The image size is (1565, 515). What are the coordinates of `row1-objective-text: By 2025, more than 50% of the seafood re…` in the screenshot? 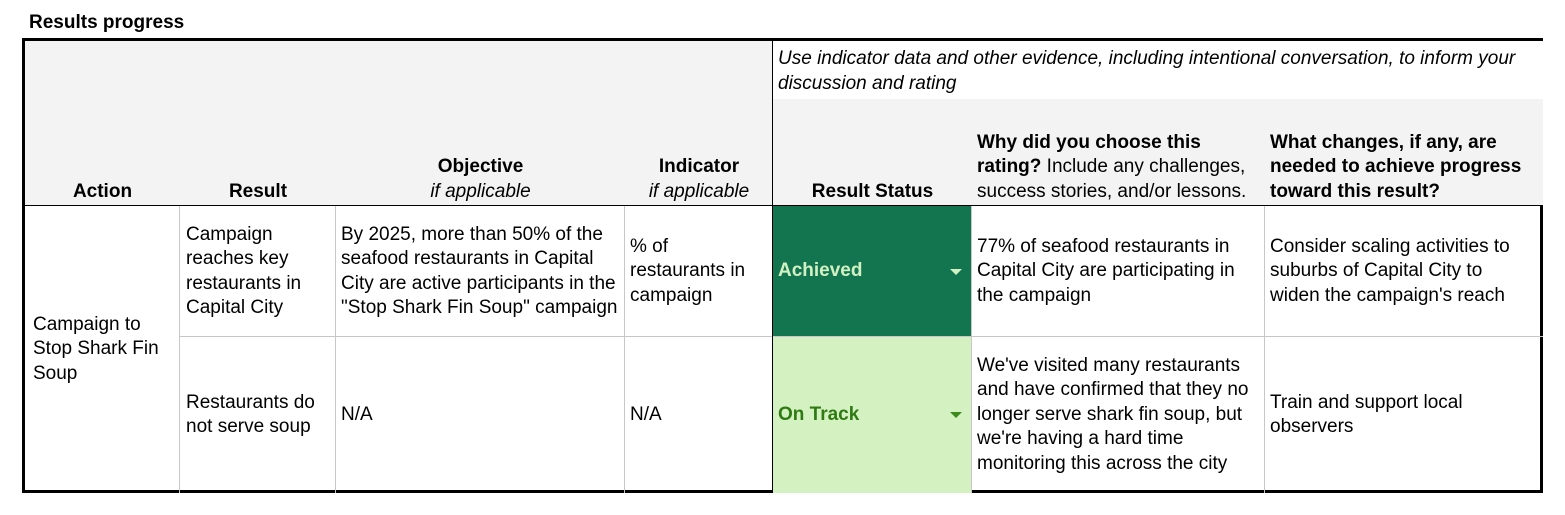 It's located at (479, 271).